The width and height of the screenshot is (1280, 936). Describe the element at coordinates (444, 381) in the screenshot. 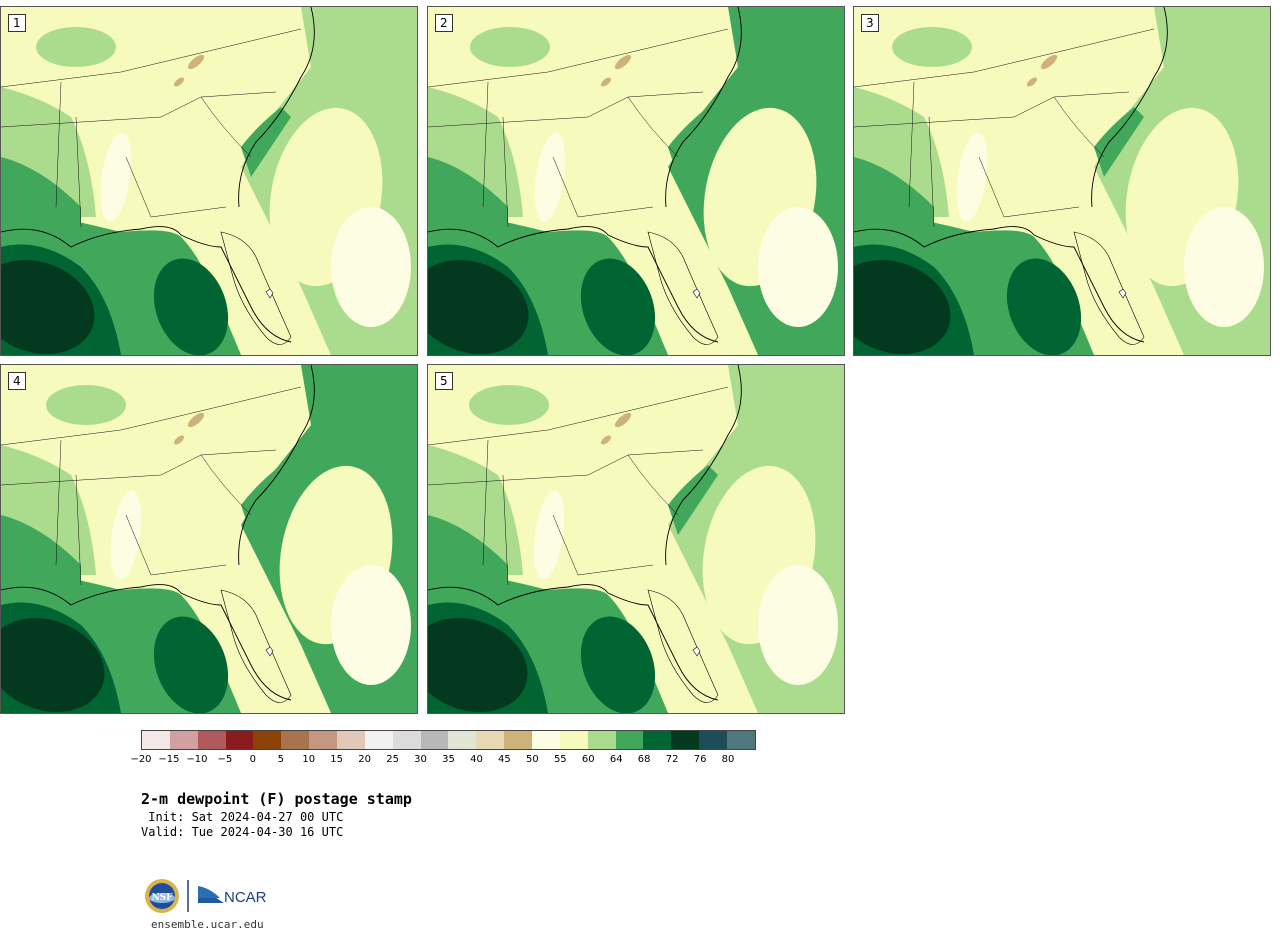

I see `member-number-label: 5` at that location.